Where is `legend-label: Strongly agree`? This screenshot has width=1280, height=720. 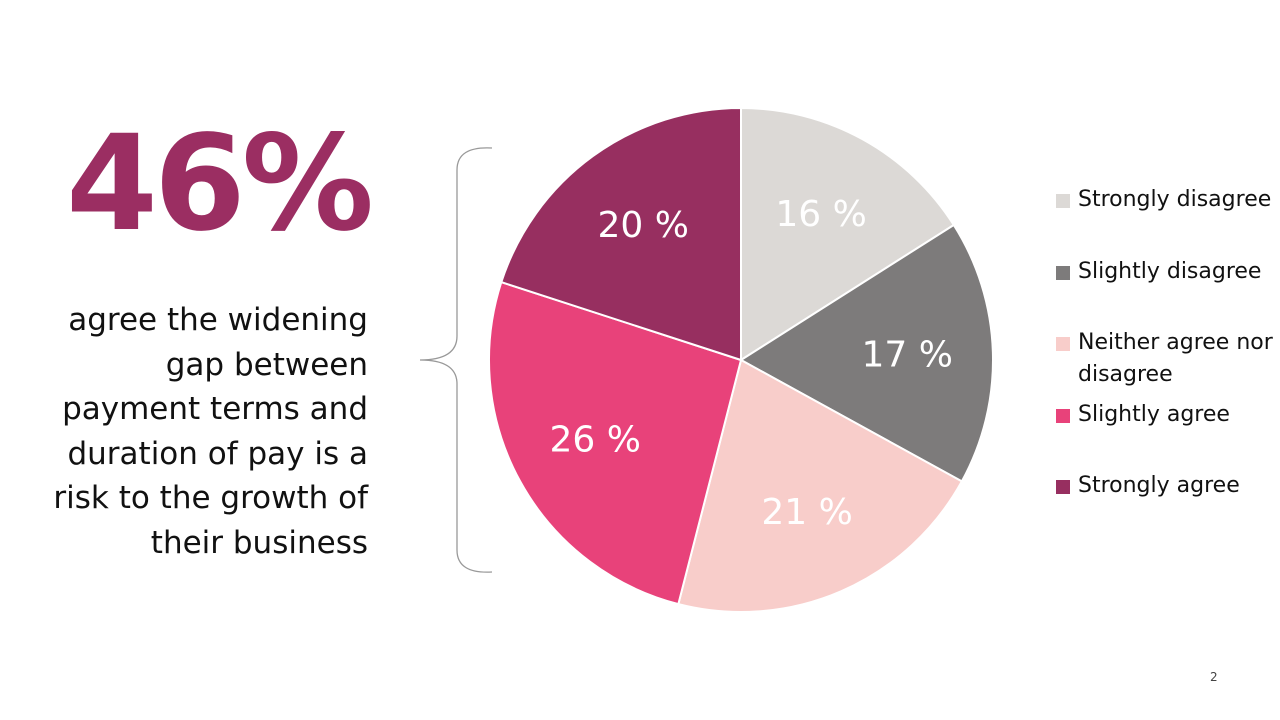 legend-label: Strongly agree is located at coordinates (1159, 485).